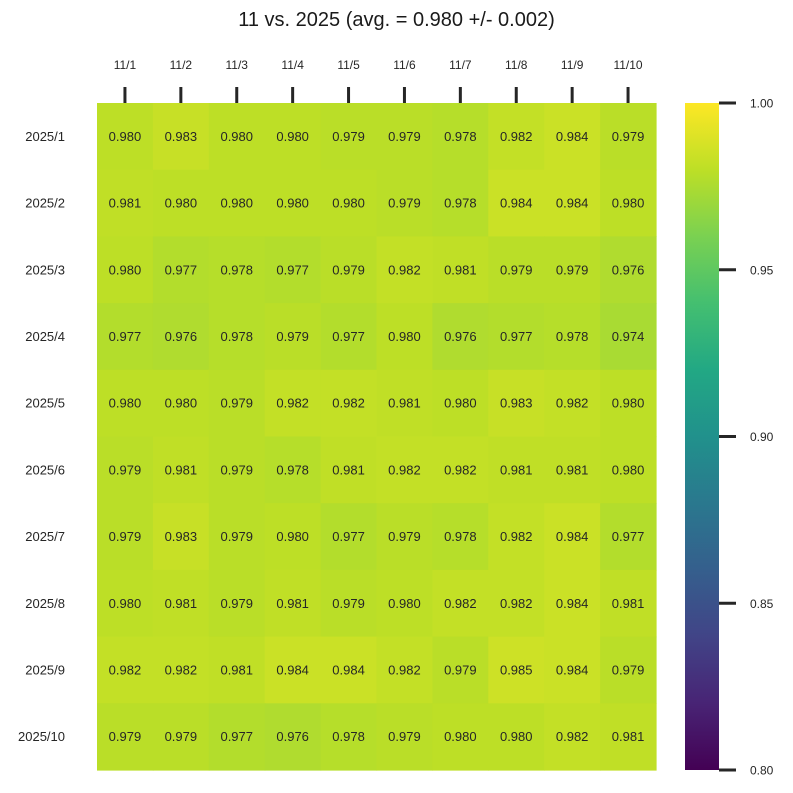  What do you see at coordinates (292, 65) in the screenshot?
I see `x-tick-label: 11/4` at bounding box center [292, 65].